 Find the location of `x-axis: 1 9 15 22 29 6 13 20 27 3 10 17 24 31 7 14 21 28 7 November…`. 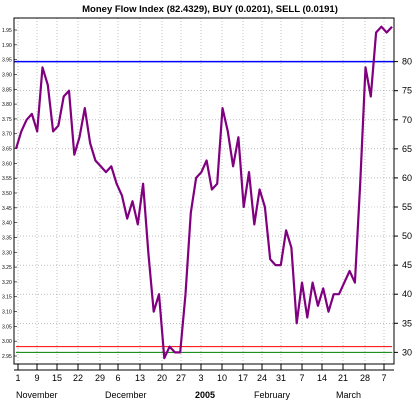

x-axis: 1 9 15 22 29 6 13 20 27 3 10 17 24 31 7 14 21 28 7 November… is located at coordinates (204, 382).